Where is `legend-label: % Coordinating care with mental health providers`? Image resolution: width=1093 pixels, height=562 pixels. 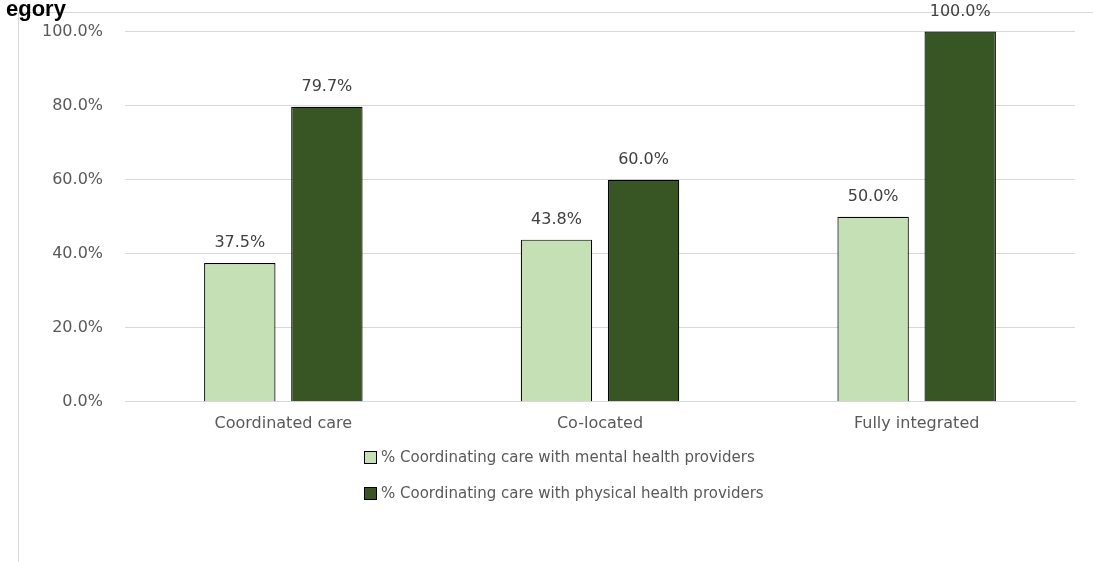 legend-label: % Coordinating care with mental health providers is located at coordinates (568, 457).